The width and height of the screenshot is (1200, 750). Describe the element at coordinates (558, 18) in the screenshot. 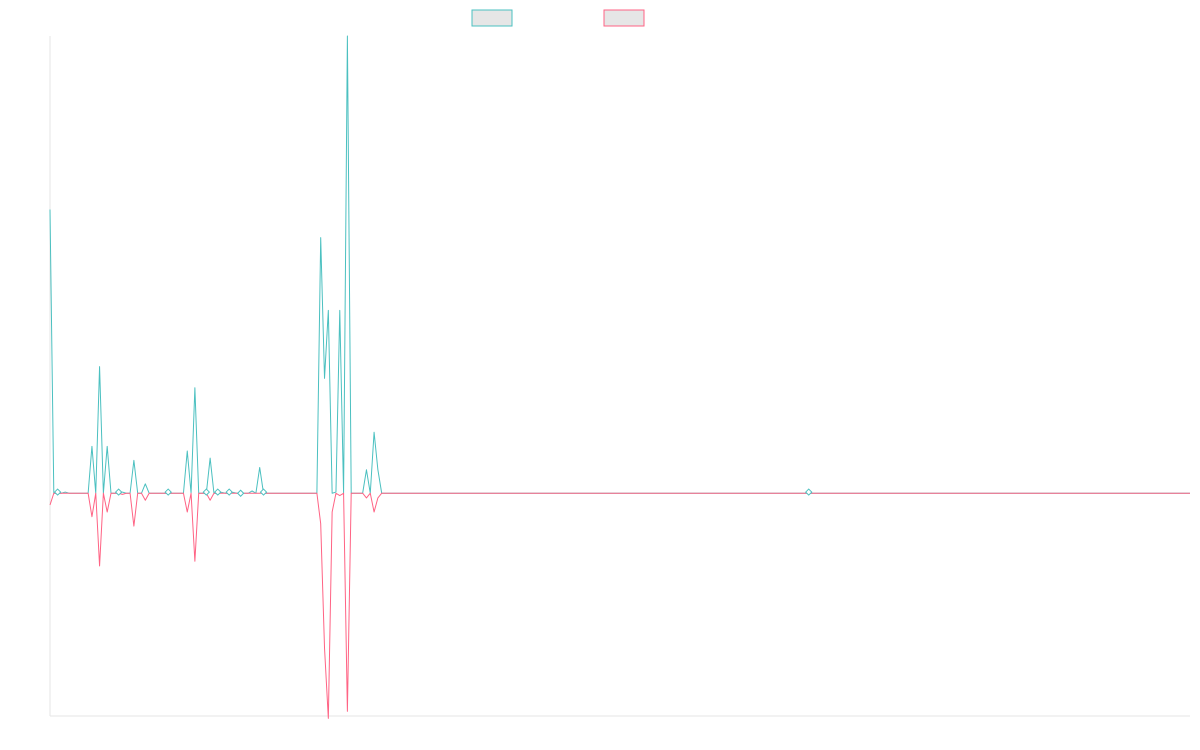

I see `legend` at that location.